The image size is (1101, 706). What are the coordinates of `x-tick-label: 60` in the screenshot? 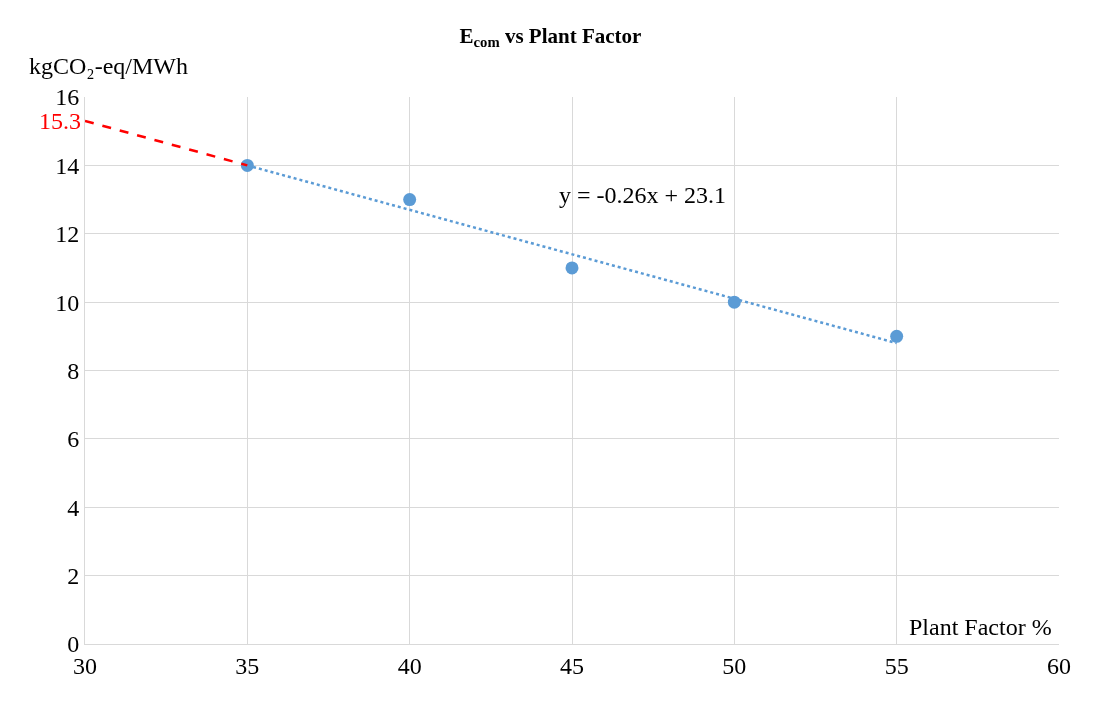 It's located at (1059, 665).